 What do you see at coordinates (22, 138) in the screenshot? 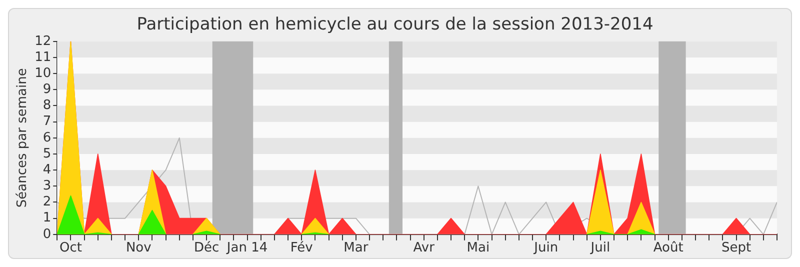
I see `y-axis-title: Séances par semaine` at bounding box center [22, 138].